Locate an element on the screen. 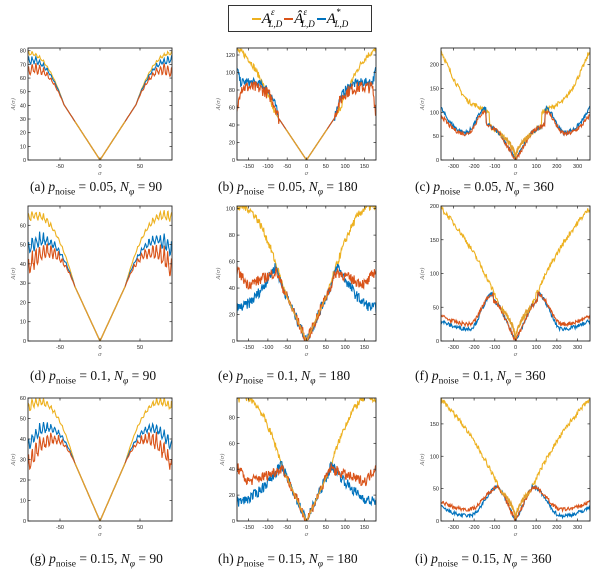  caption-prefix: (f) is located at coordinates (423, 375).